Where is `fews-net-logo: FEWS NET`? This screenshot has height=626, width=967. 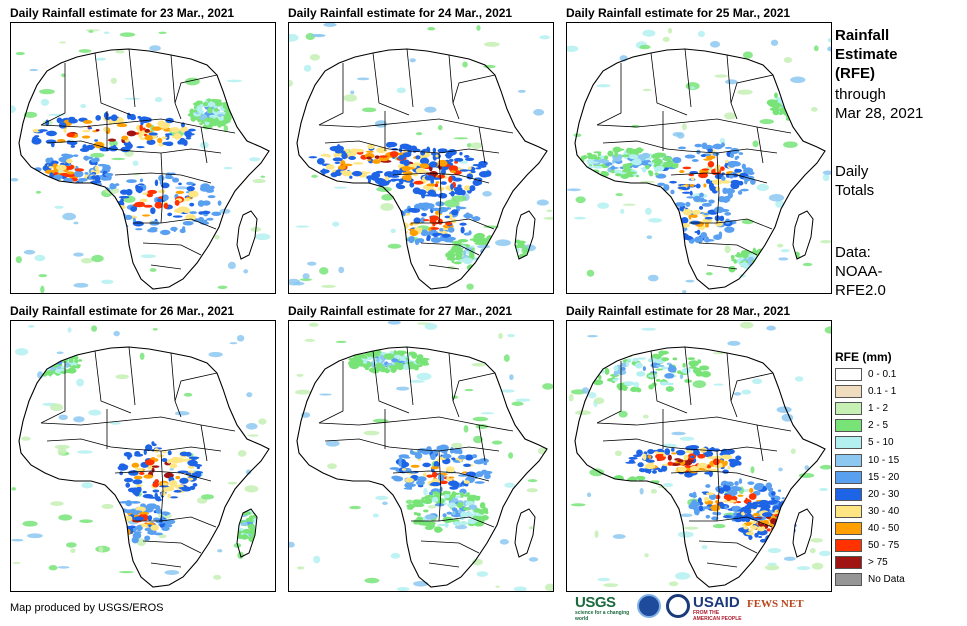
fews-net-logo: FEWS NET is located at coordinates (786, 608).